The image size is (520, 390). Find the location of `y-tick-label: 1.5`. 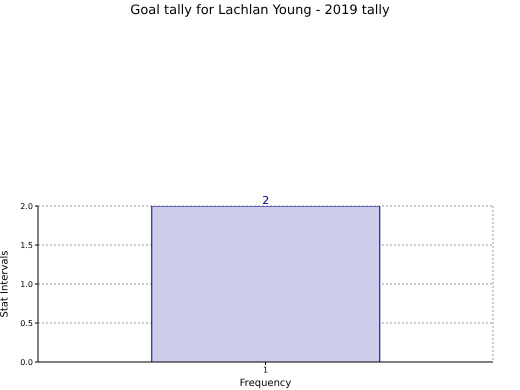

y-tick-label: 1.5 is located at coordinates (26, 245).